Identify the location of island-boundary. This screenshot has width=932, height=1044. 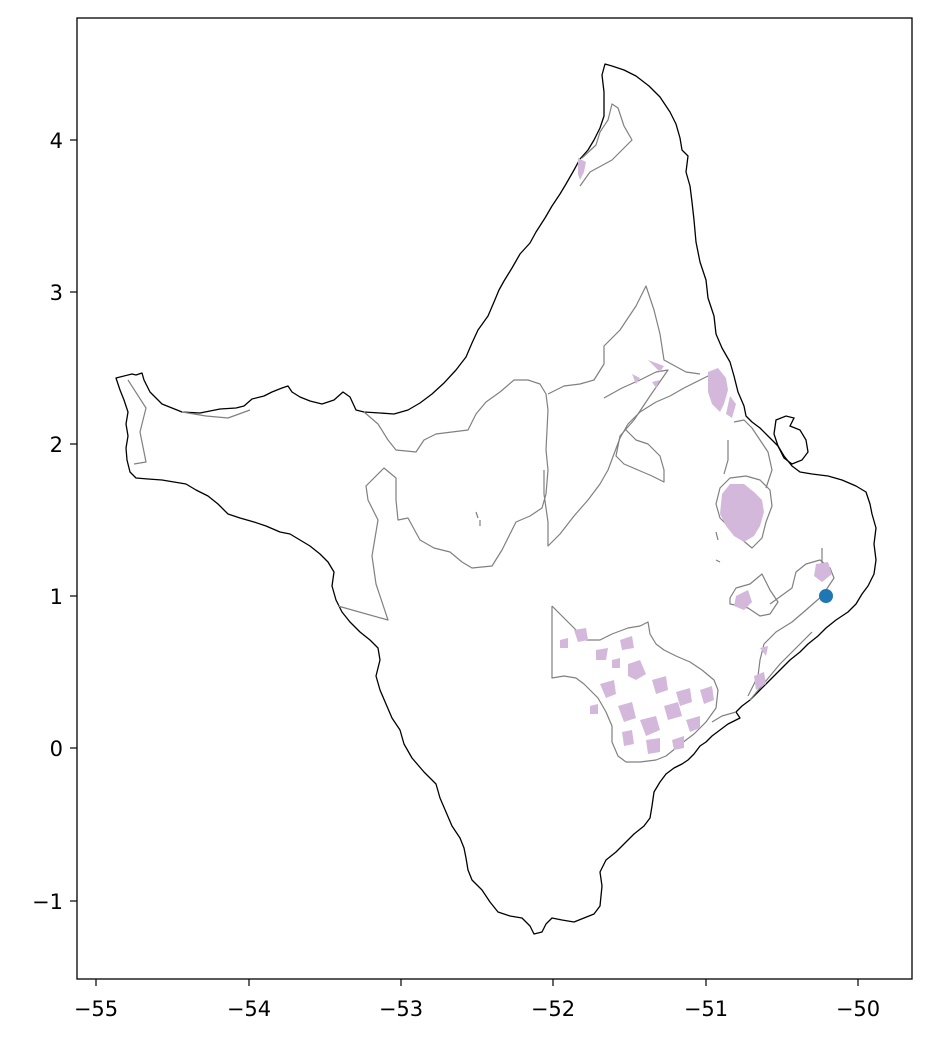
(791, 440).